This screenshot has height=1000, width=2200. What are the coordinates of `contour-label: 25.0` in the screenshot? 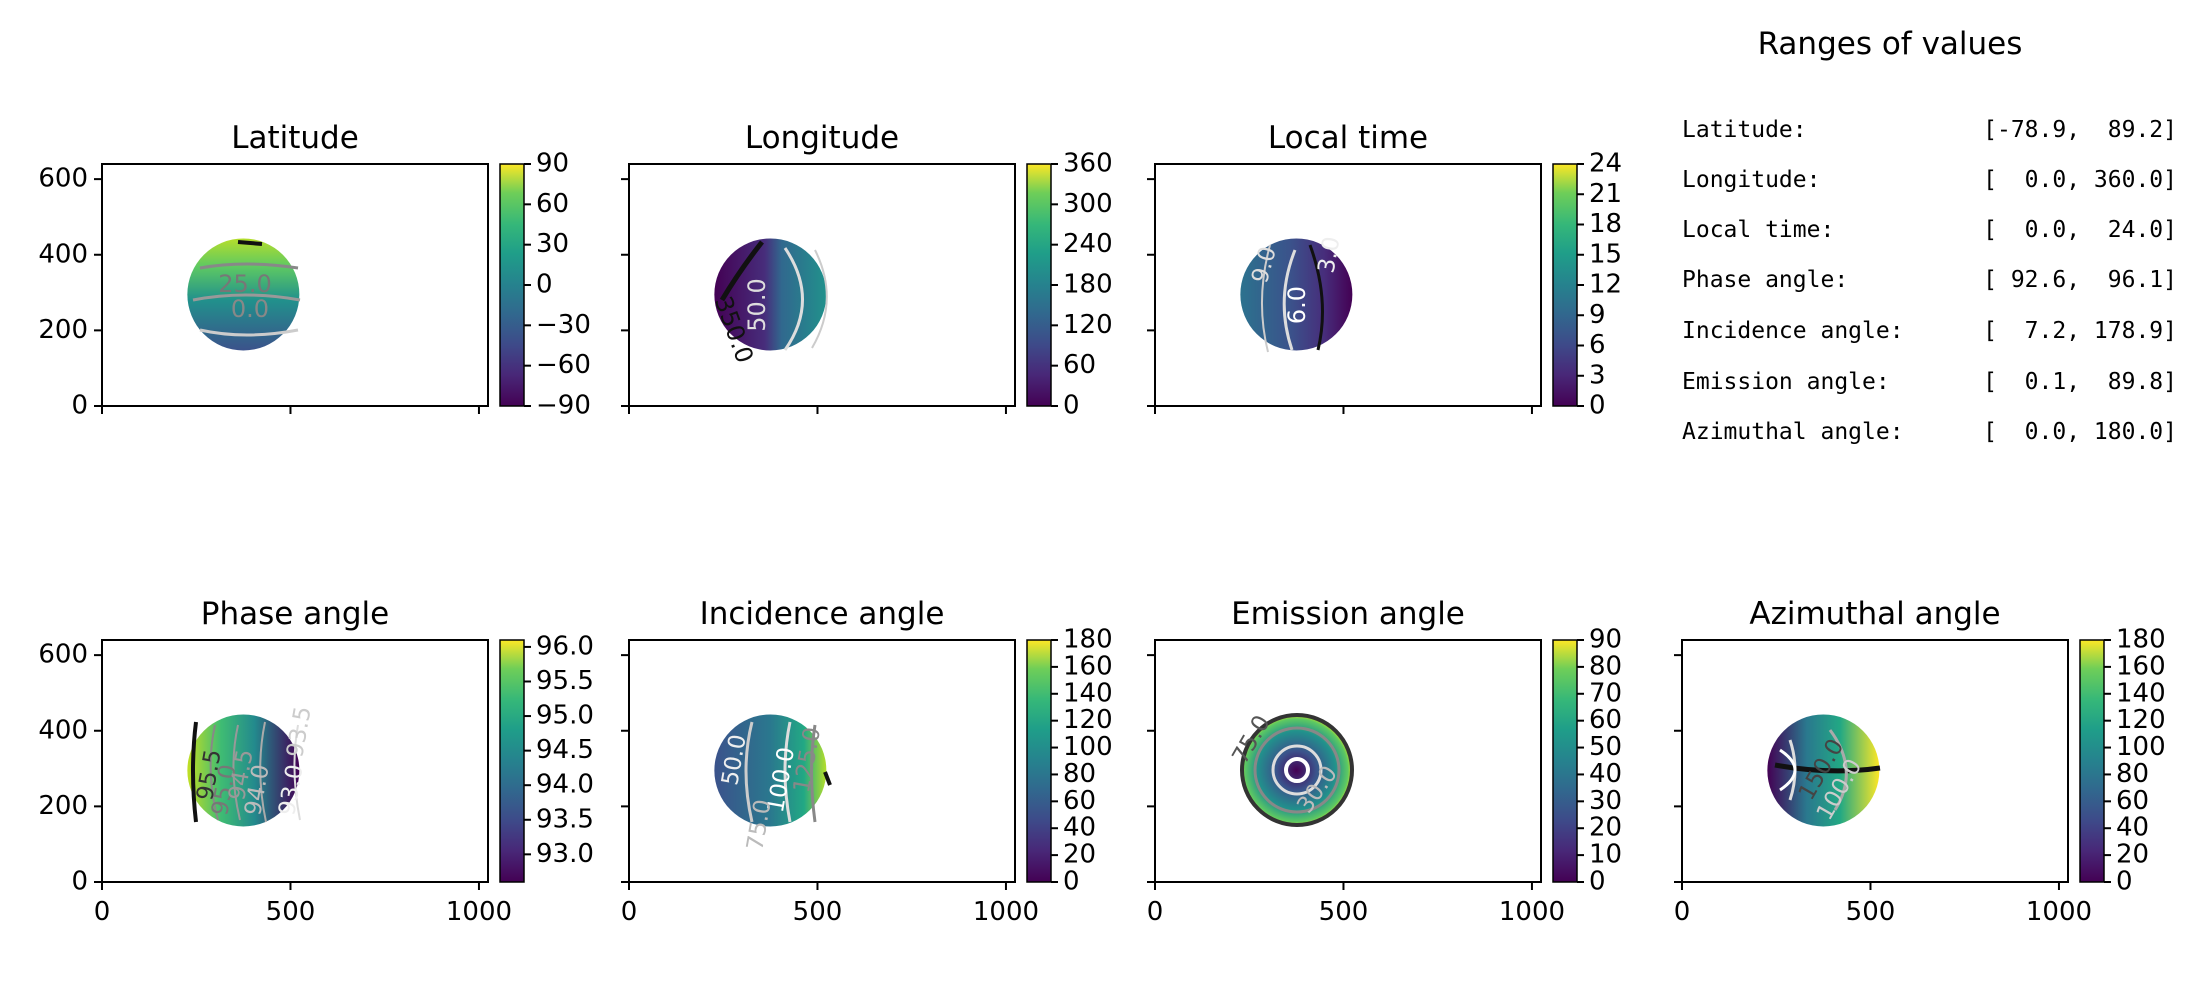 It's located at (244, 284).